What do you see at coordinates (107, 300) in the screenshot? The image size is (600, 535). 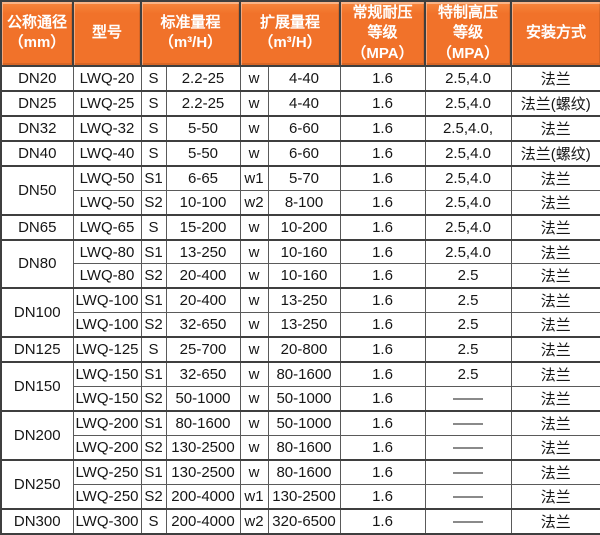 I see `model-cell: LWQ-100` at bounding box center [107, 300].